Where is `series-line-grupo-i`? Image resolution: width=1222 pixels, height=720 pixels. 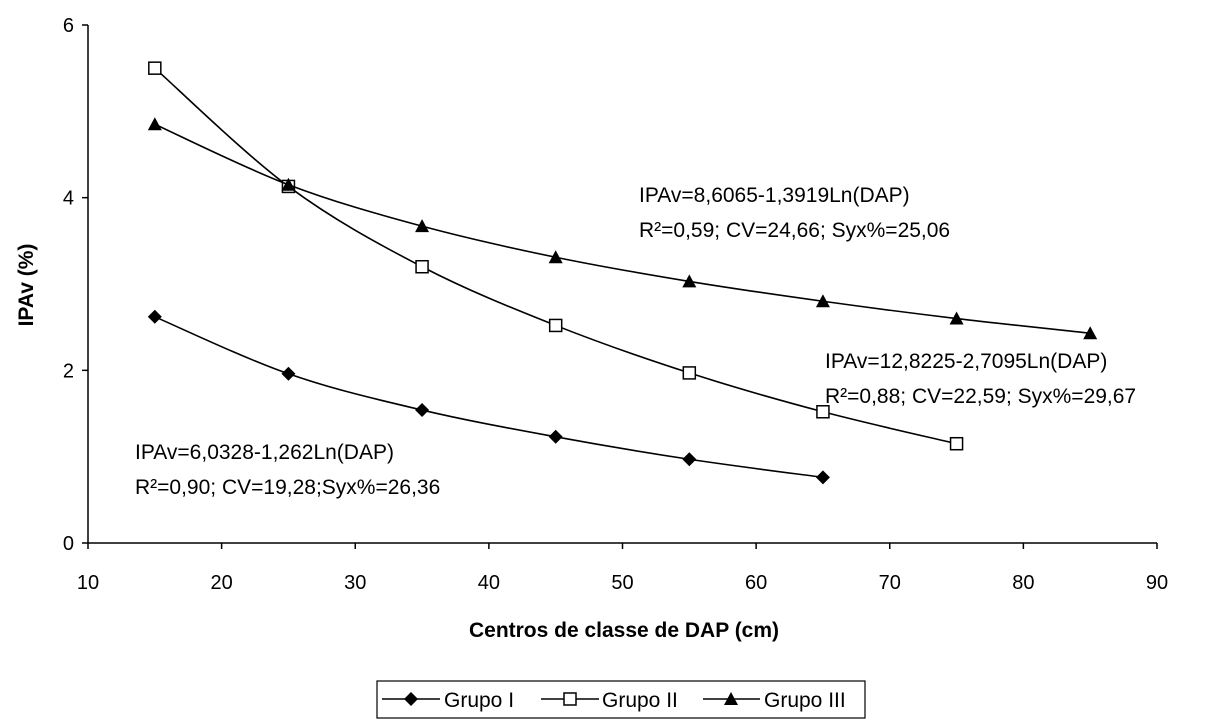 series-line-grupo-i is located at coordinates (489, 397).